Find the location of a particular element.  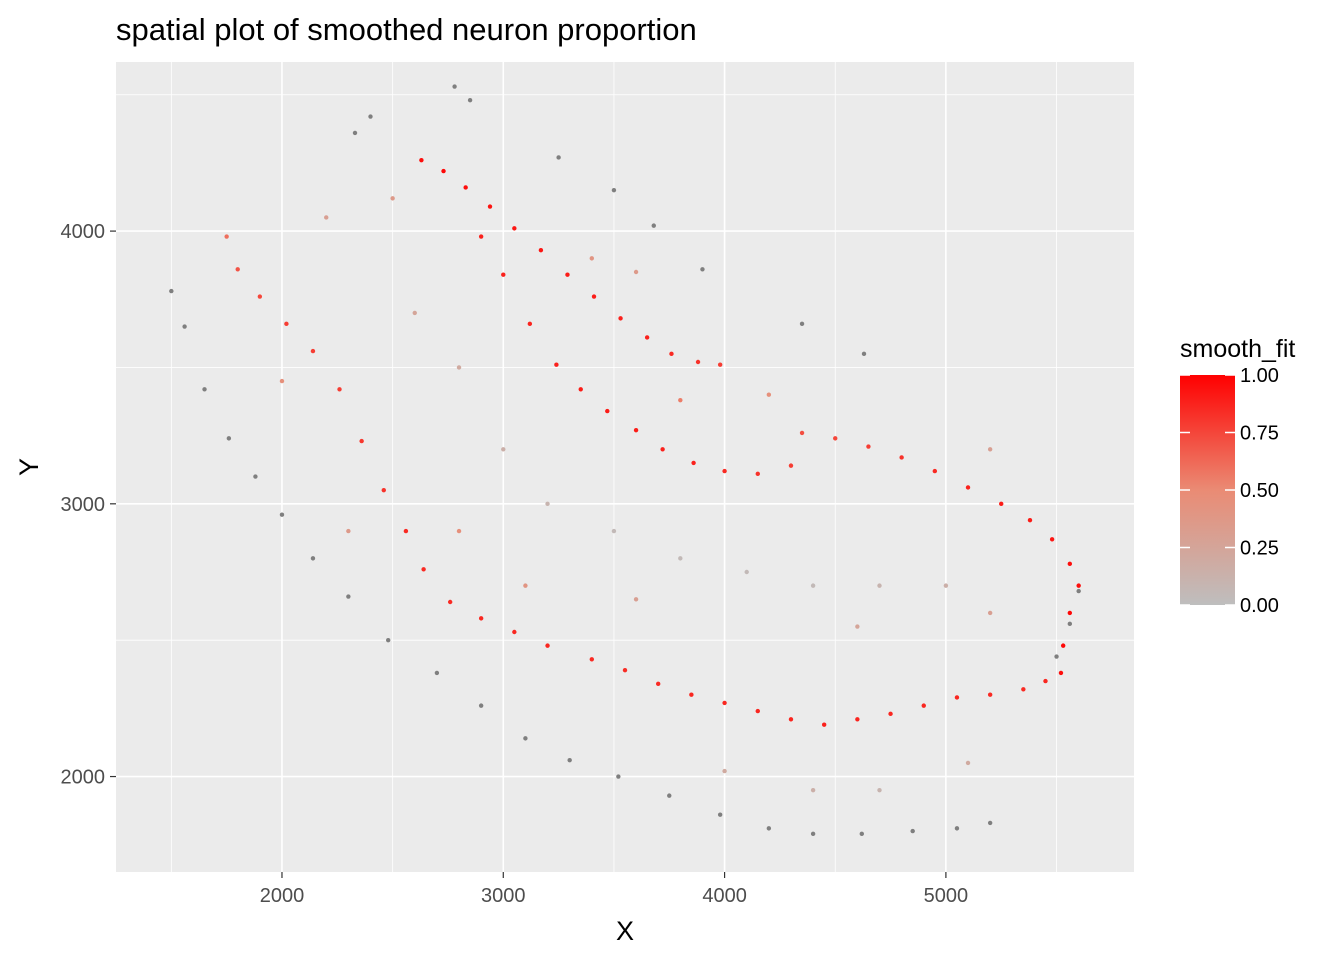

legend-tick-label: 0.00 is located at coordinates (1259, 606).